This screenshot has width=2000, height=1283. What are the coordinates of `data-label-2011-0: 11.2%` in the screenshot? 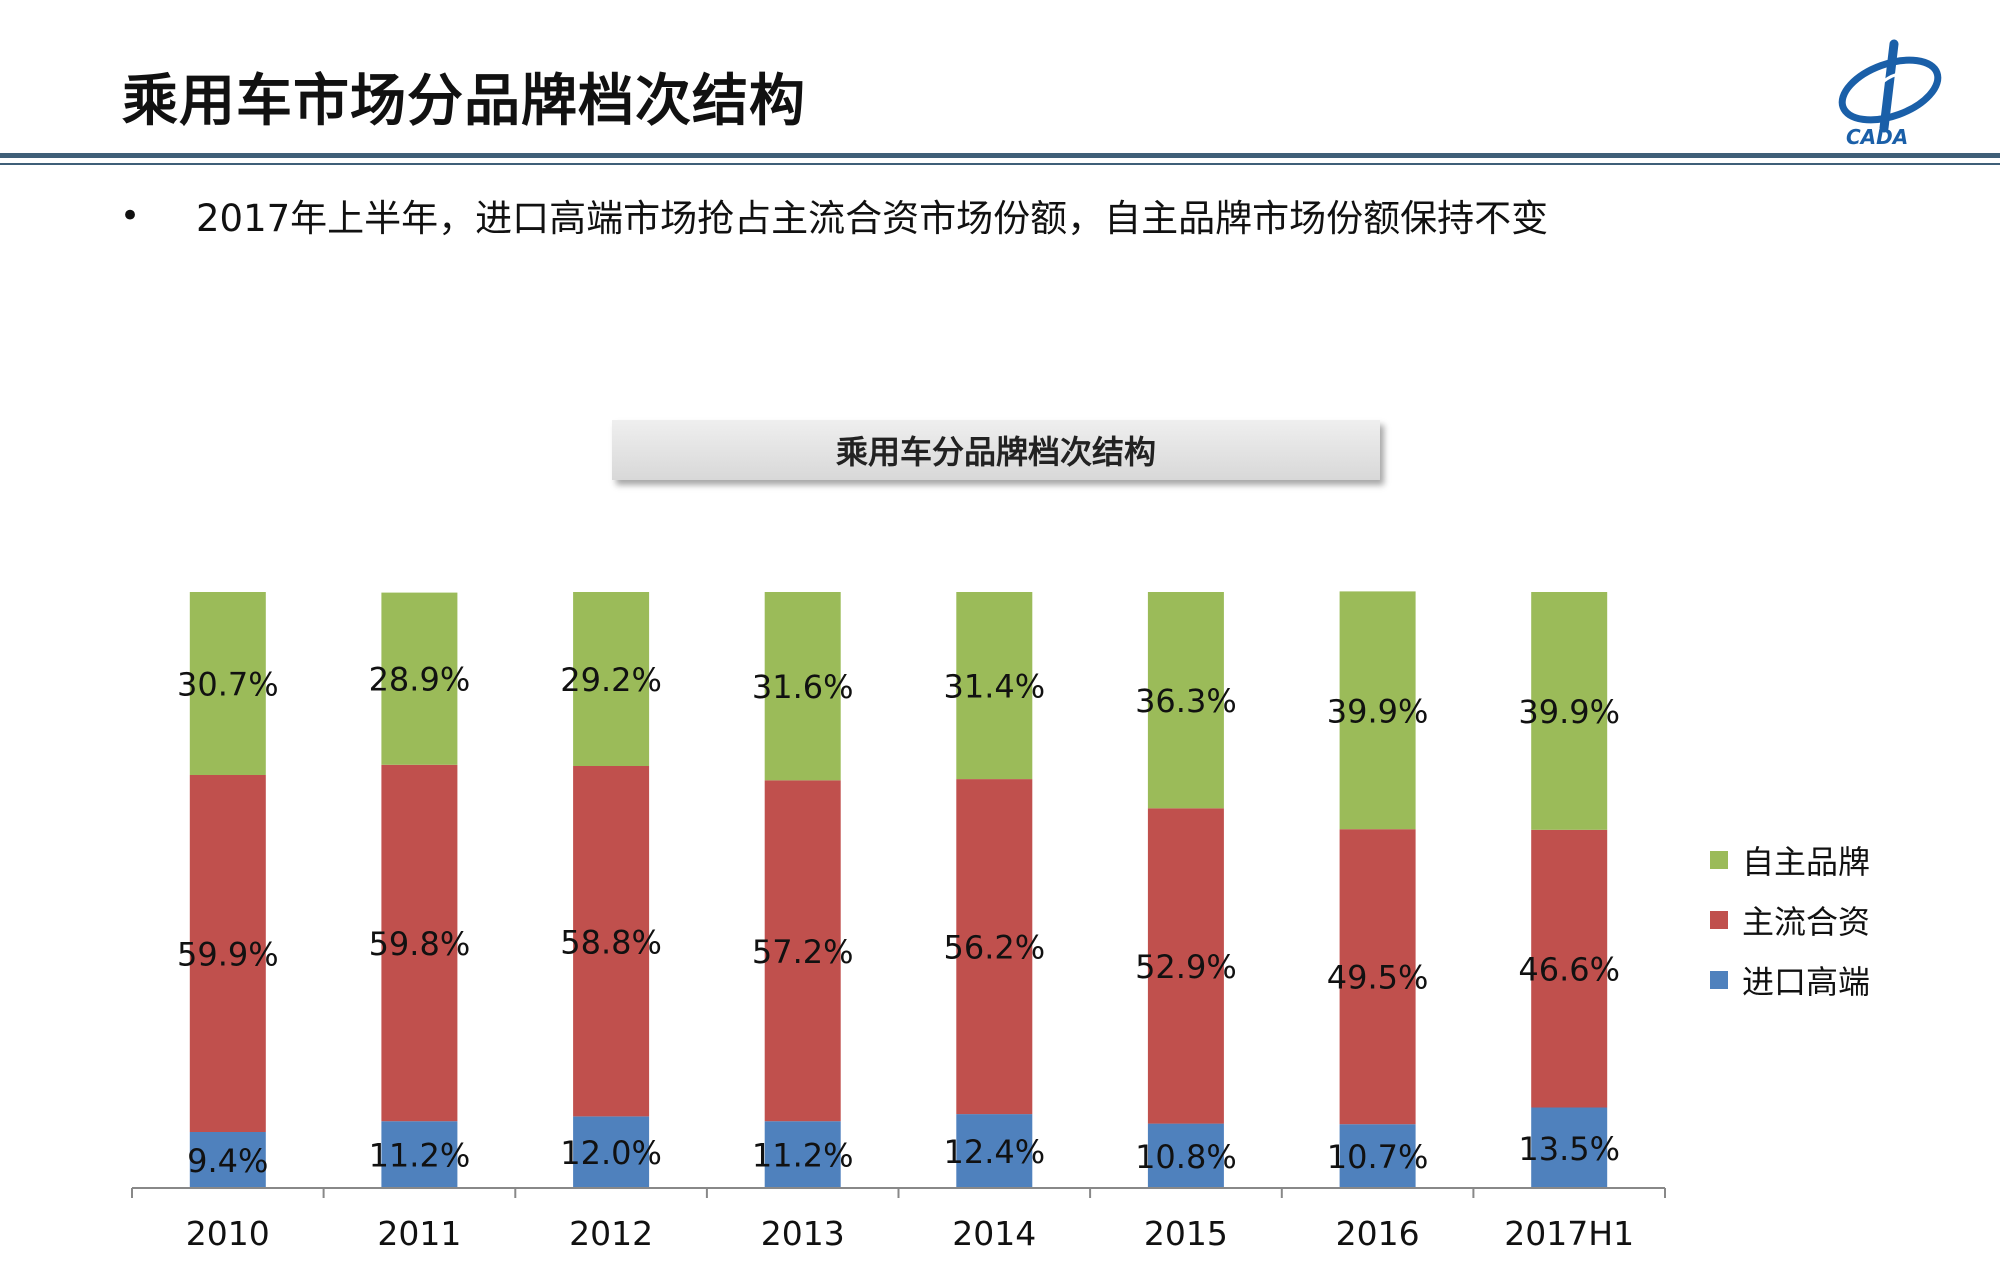 It's located at (420, 1156).